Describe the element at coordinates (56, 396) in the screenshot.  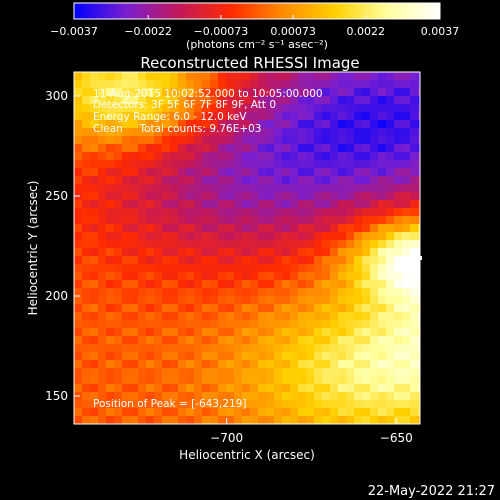
I see `y-tick-label: 150` at that location.